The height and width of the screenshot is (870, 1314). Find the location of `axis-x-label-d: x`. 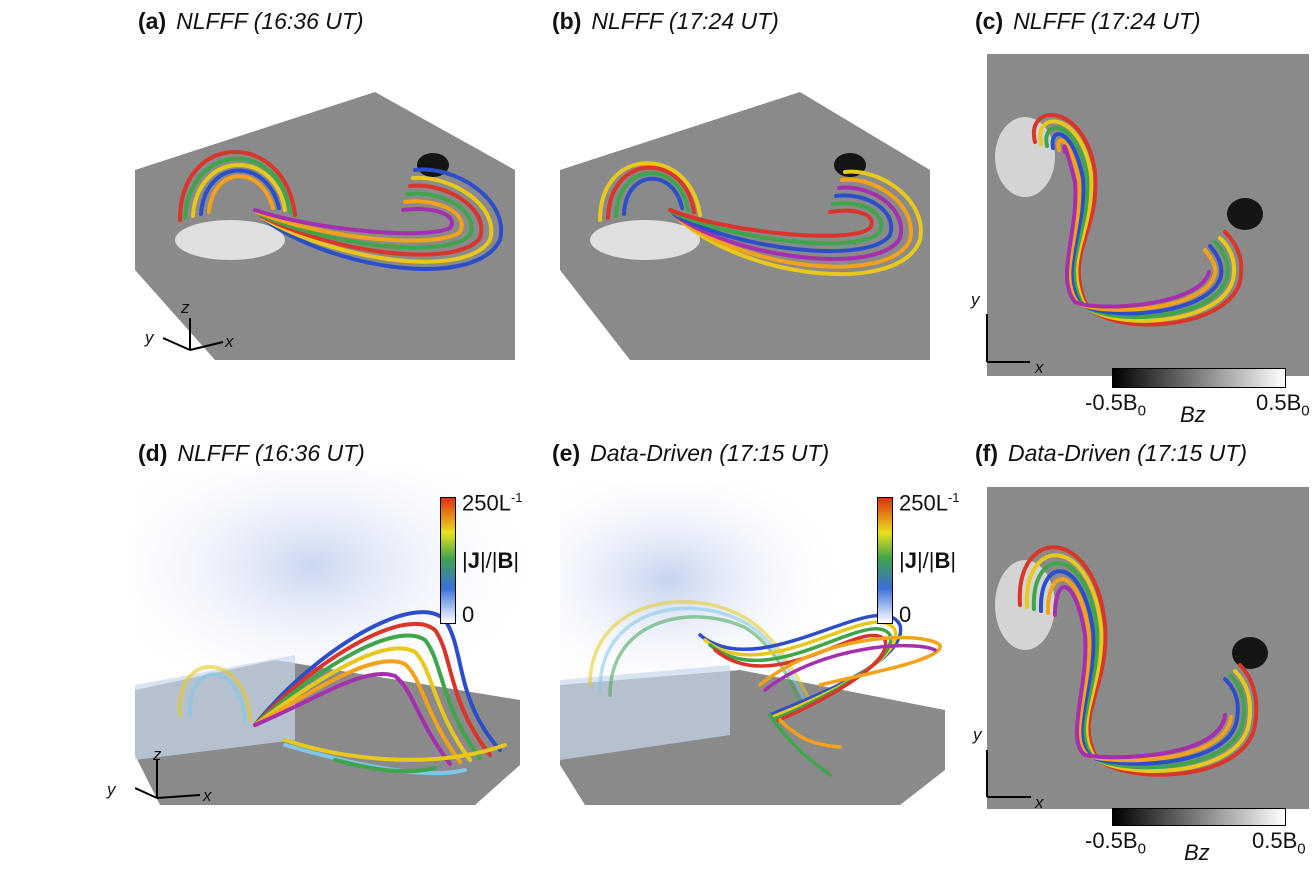

axis-x-label-d: x is located at coordinates (207, 795).